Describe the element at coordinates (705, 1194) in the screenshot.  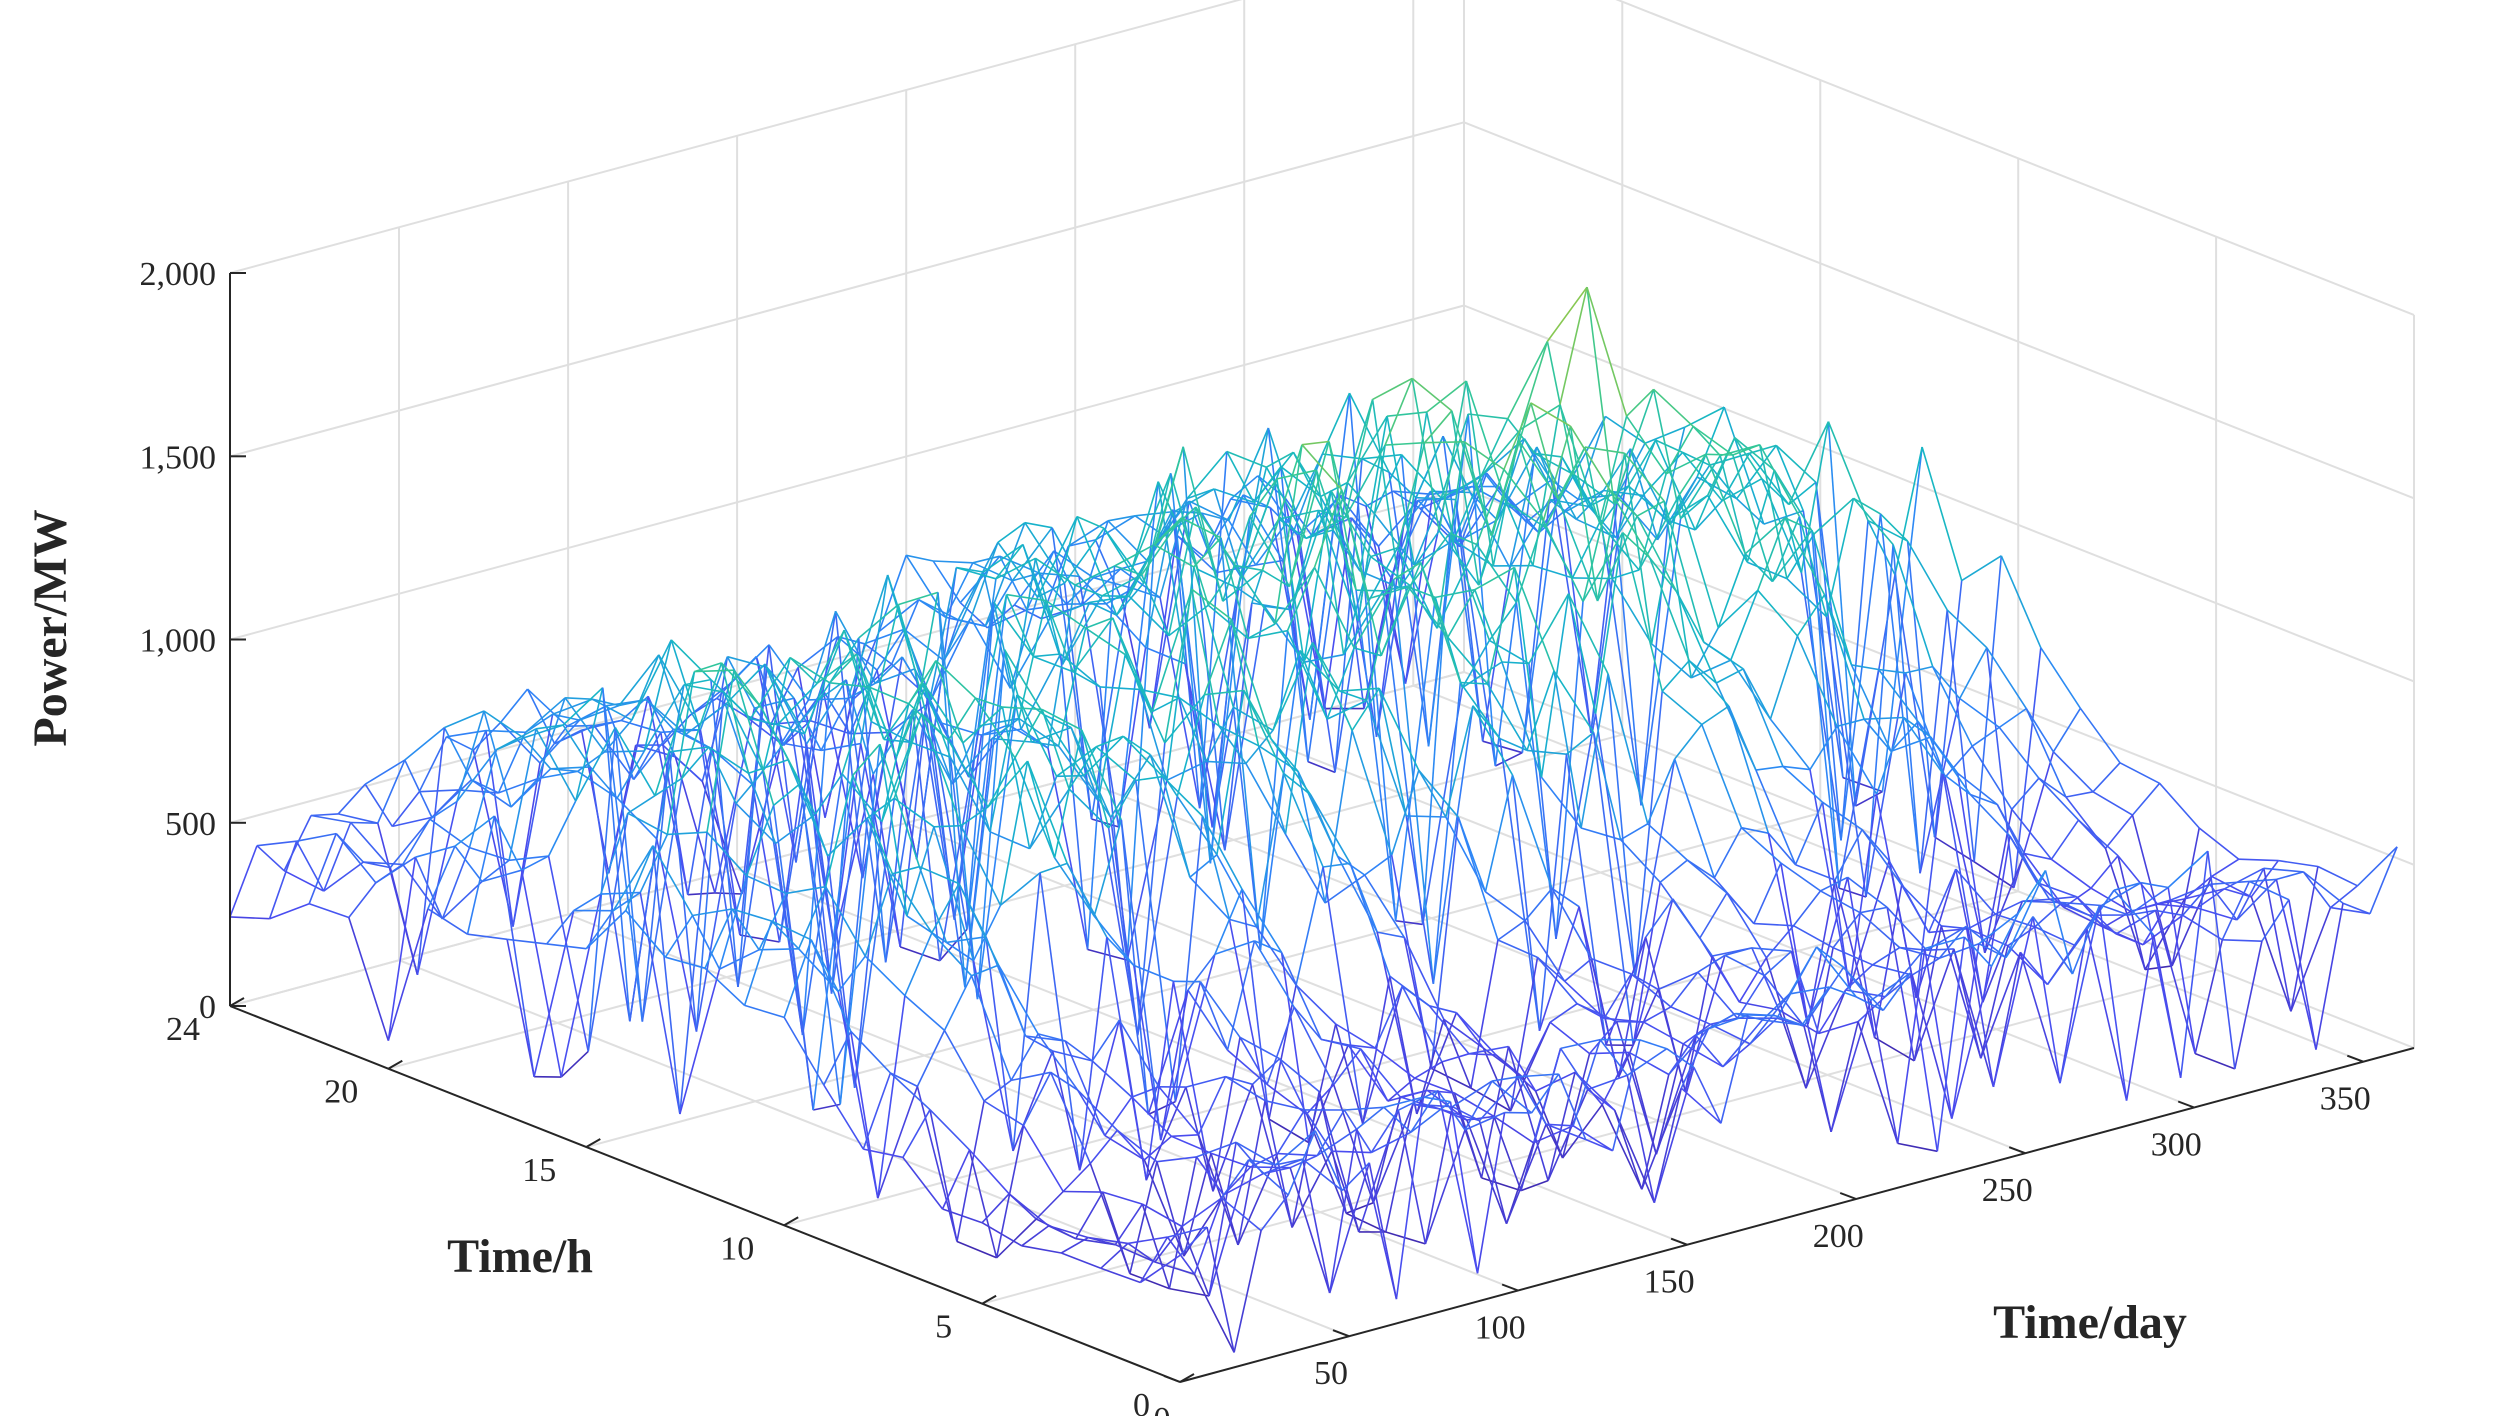
I see `y-axis-line` at that location.